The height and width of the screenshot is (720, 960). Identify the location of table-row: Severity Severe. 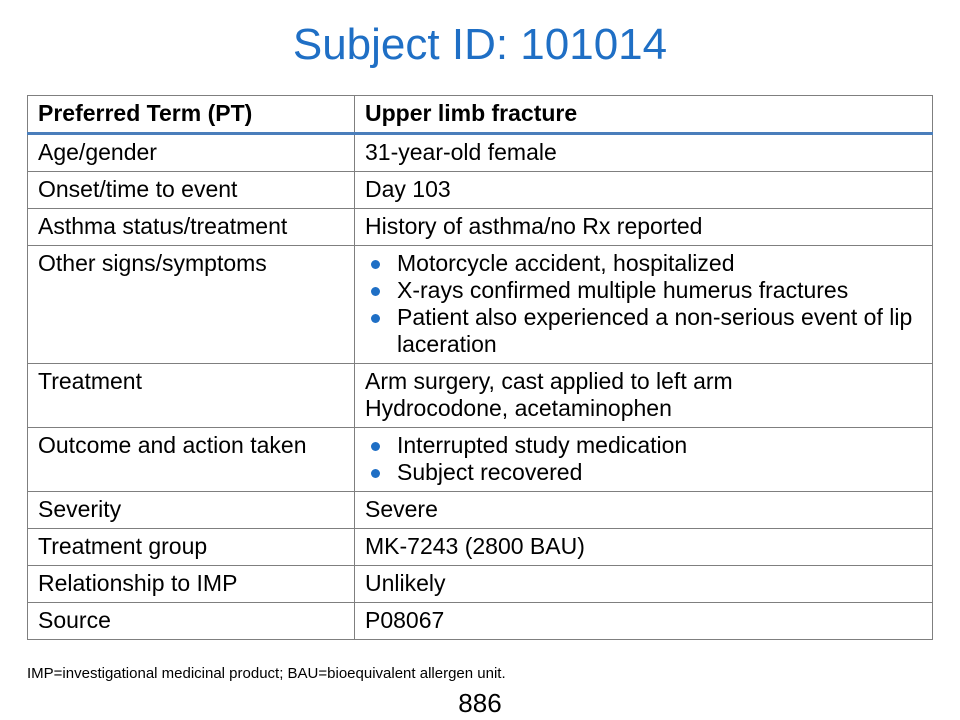
(480, 510).